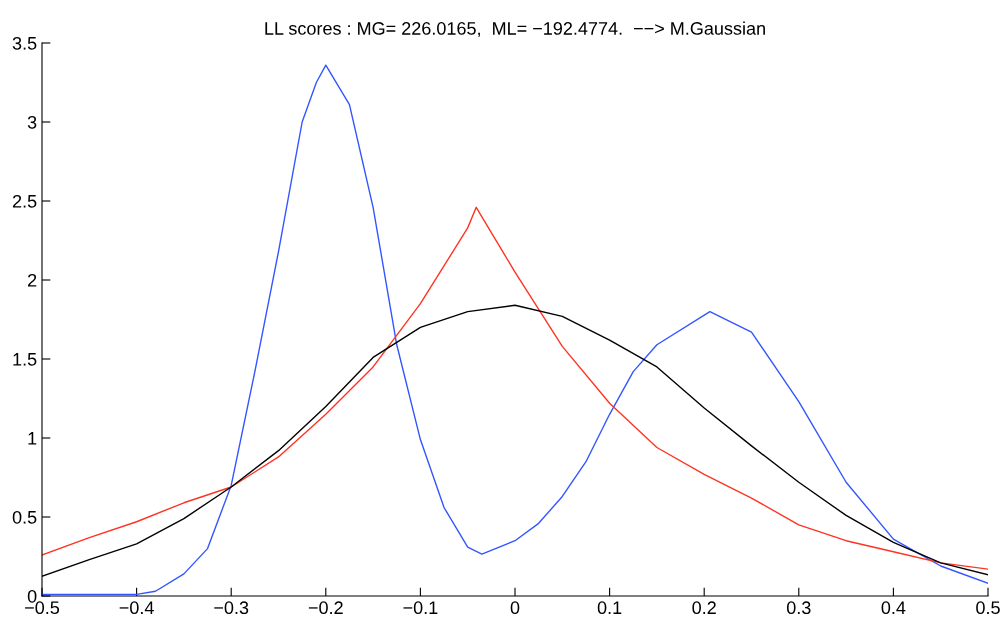 This screenshot has height=625, width=1008. What do you see at coordinates (25, 359) in the screenshot?
I see `y-tick-label: 1.5` at bounding box center [25, 359].